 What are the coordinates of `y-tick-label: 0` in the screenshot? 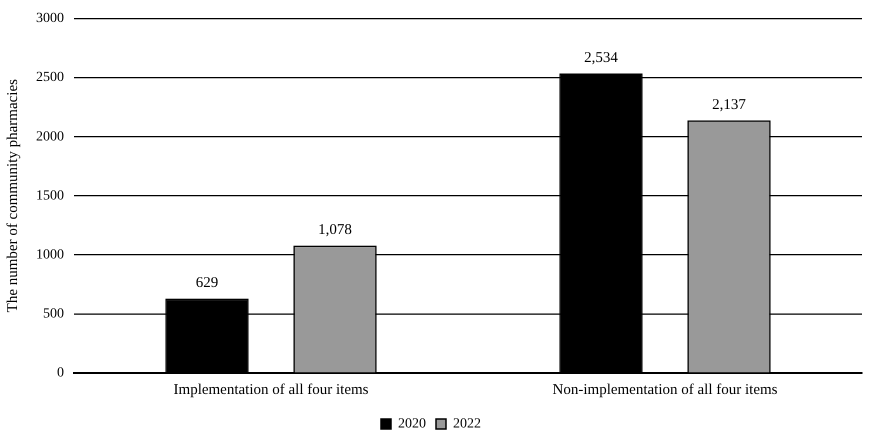 It's located at (60, 373).